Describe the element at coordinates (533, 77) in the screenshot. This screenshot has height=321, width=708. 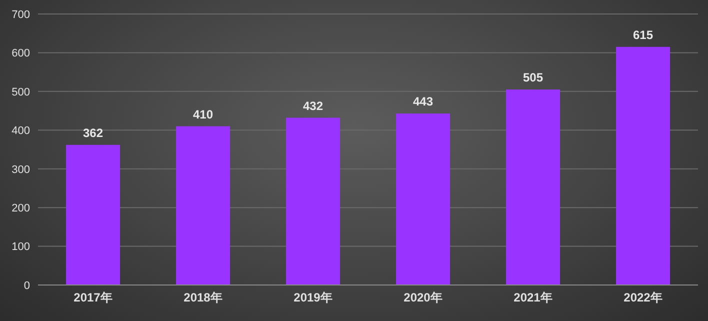
I see `data-label: 505` at that location.